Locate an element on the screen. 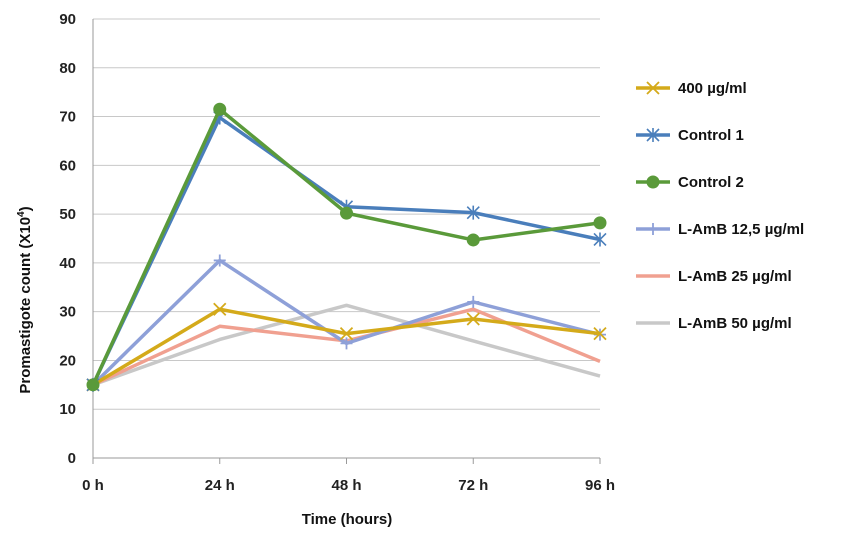 Image resolution: width=850 pixels, height=537 pixels. y-tick-label: 20 is located at coordinates (67, 360).